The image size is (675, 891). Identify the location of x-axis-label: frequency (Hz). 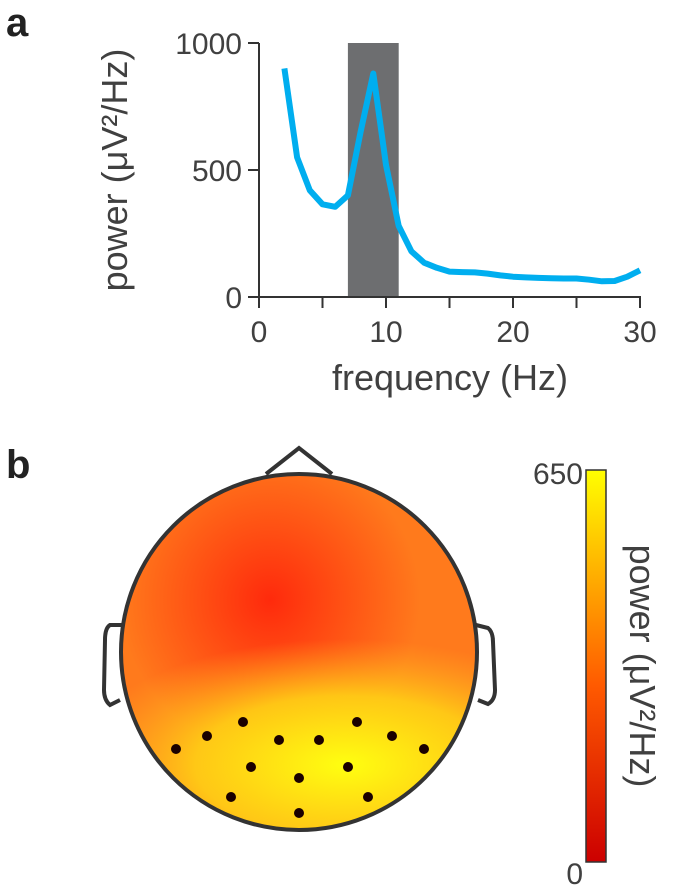
(450, 377).